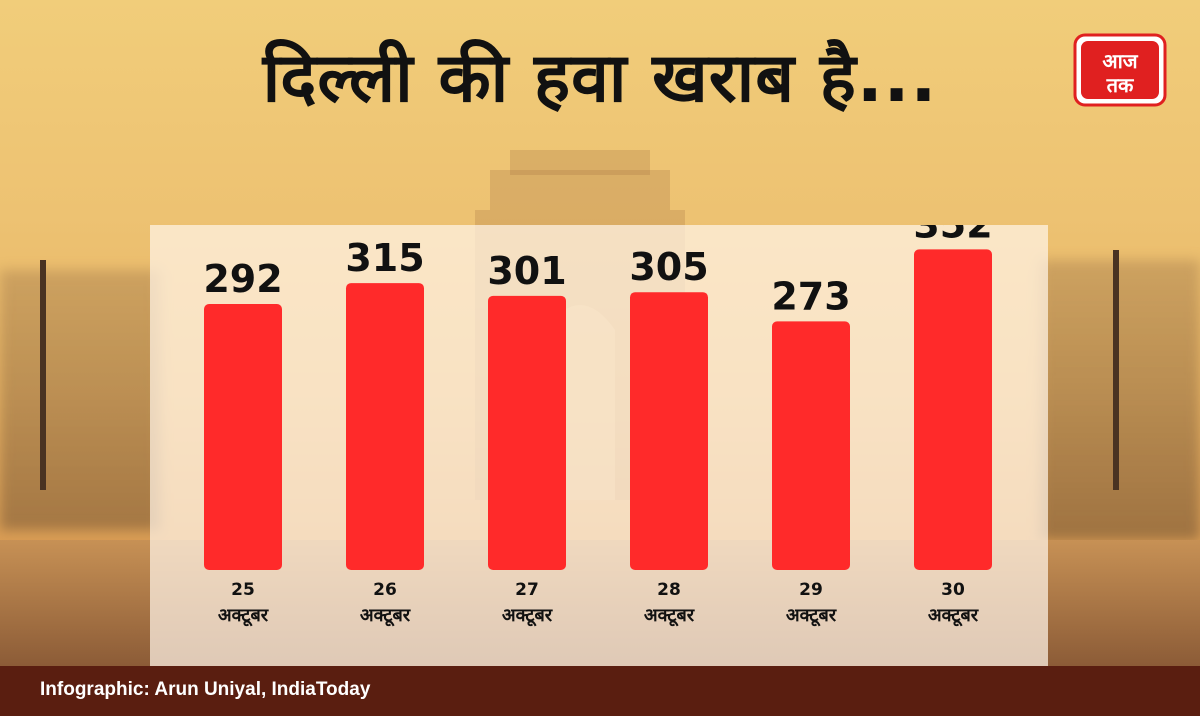  What do you see at coordinates (1120, 61) in the screenshot?
I see `logo-text-top: आज` at bounding box center [1120, 61].